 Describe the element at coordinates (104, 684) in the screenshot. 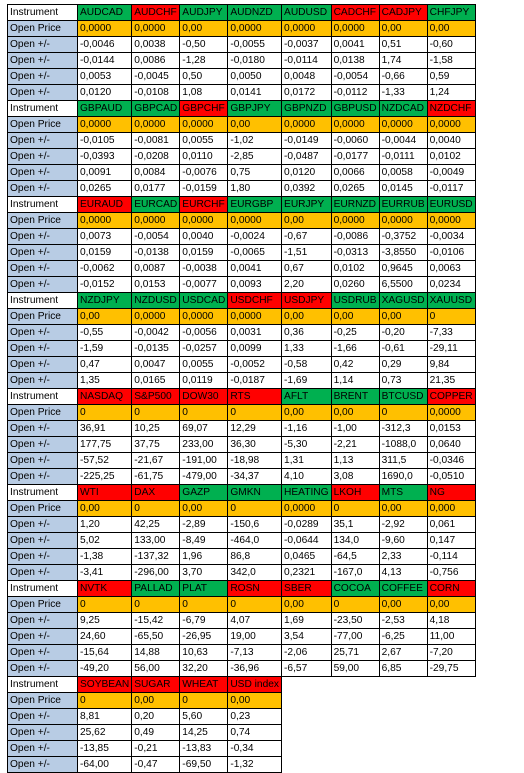

I see `instrument-name-cell: SOYBEAN` at that location.